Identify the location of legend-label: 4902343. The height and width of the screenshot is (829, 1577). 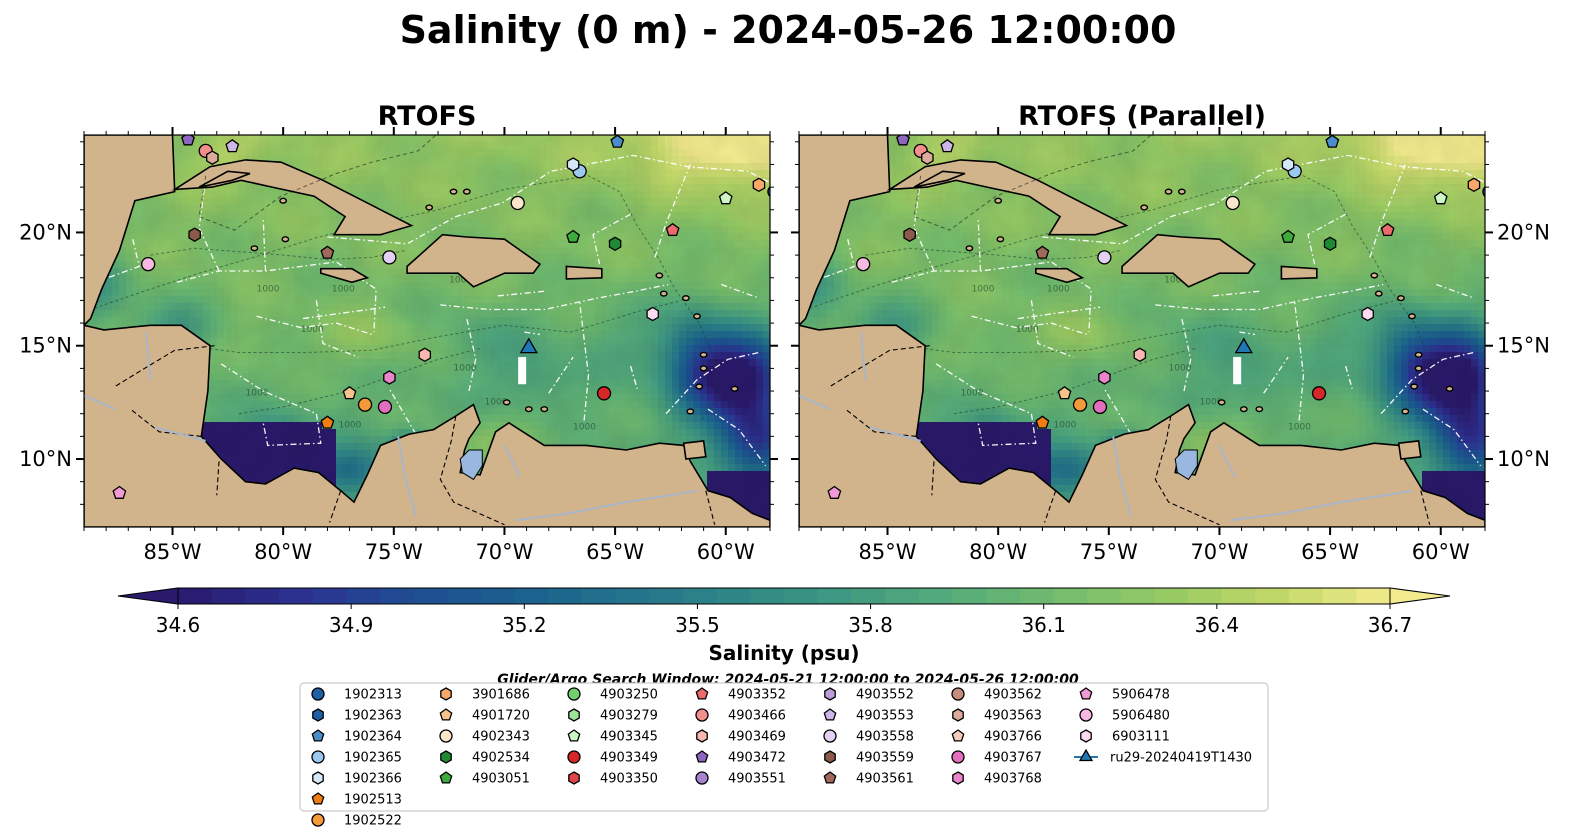
(501, 737).